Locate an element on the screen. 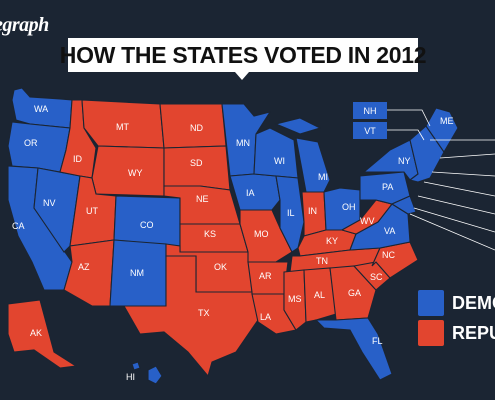  title-banner: HOW THE STATES VOTED IN 2012 is located at coordinates (243, 55).